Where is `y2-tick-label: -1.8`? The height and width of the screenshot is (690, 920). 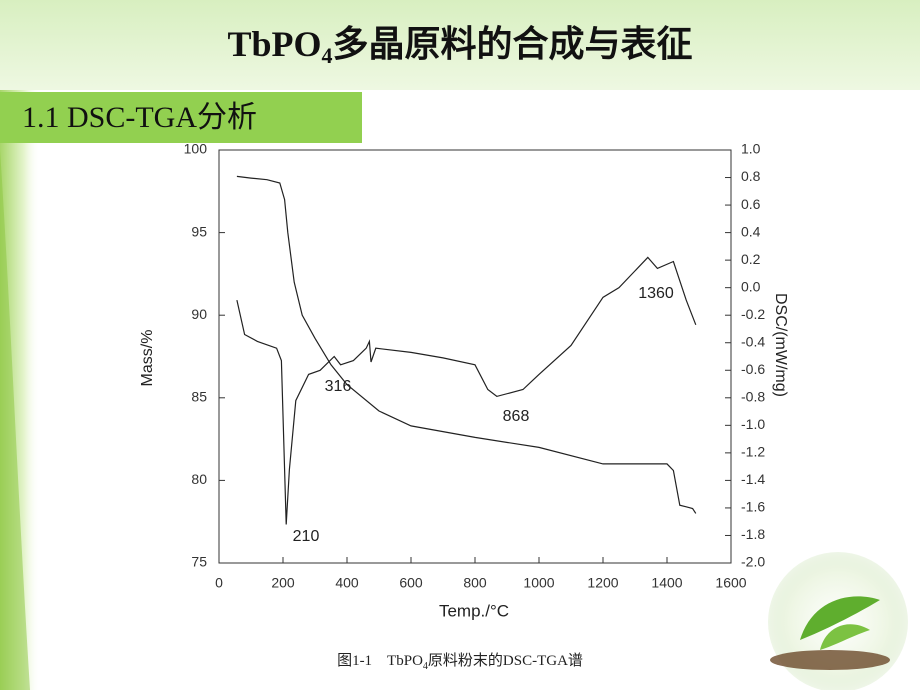 y2-tick-label: -1.8 is located at coordinates (753, 534).